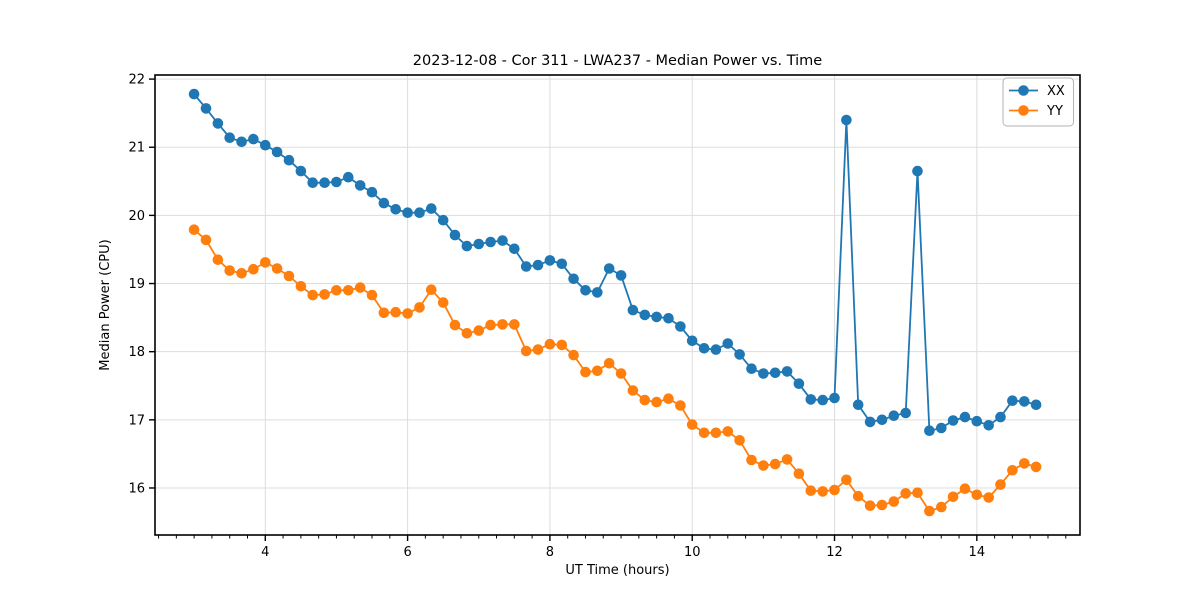  I want to click on y-axis-label: Median Power (CPU), so click(105, 304).